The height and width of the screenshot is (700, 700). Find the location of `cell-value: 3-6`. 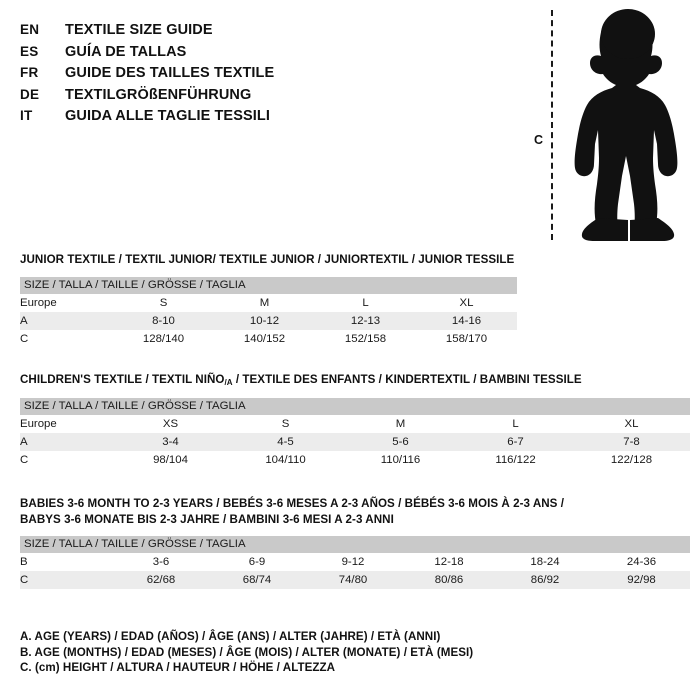

cell-value: 3-6 is located at coordinates (161, 562).